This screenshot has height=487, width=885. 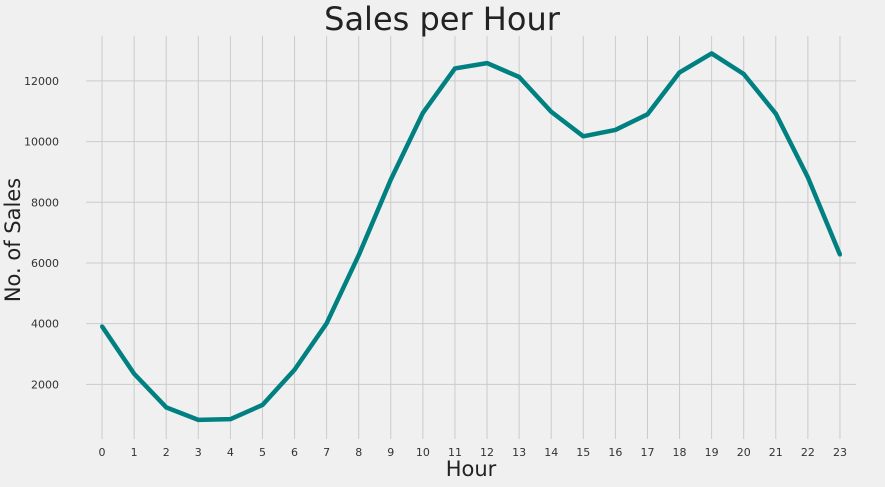 What do you see at coordinates (680, 452) in the screenshot?
I see `x-tick-label: 18` at bounding box center [680, 452].